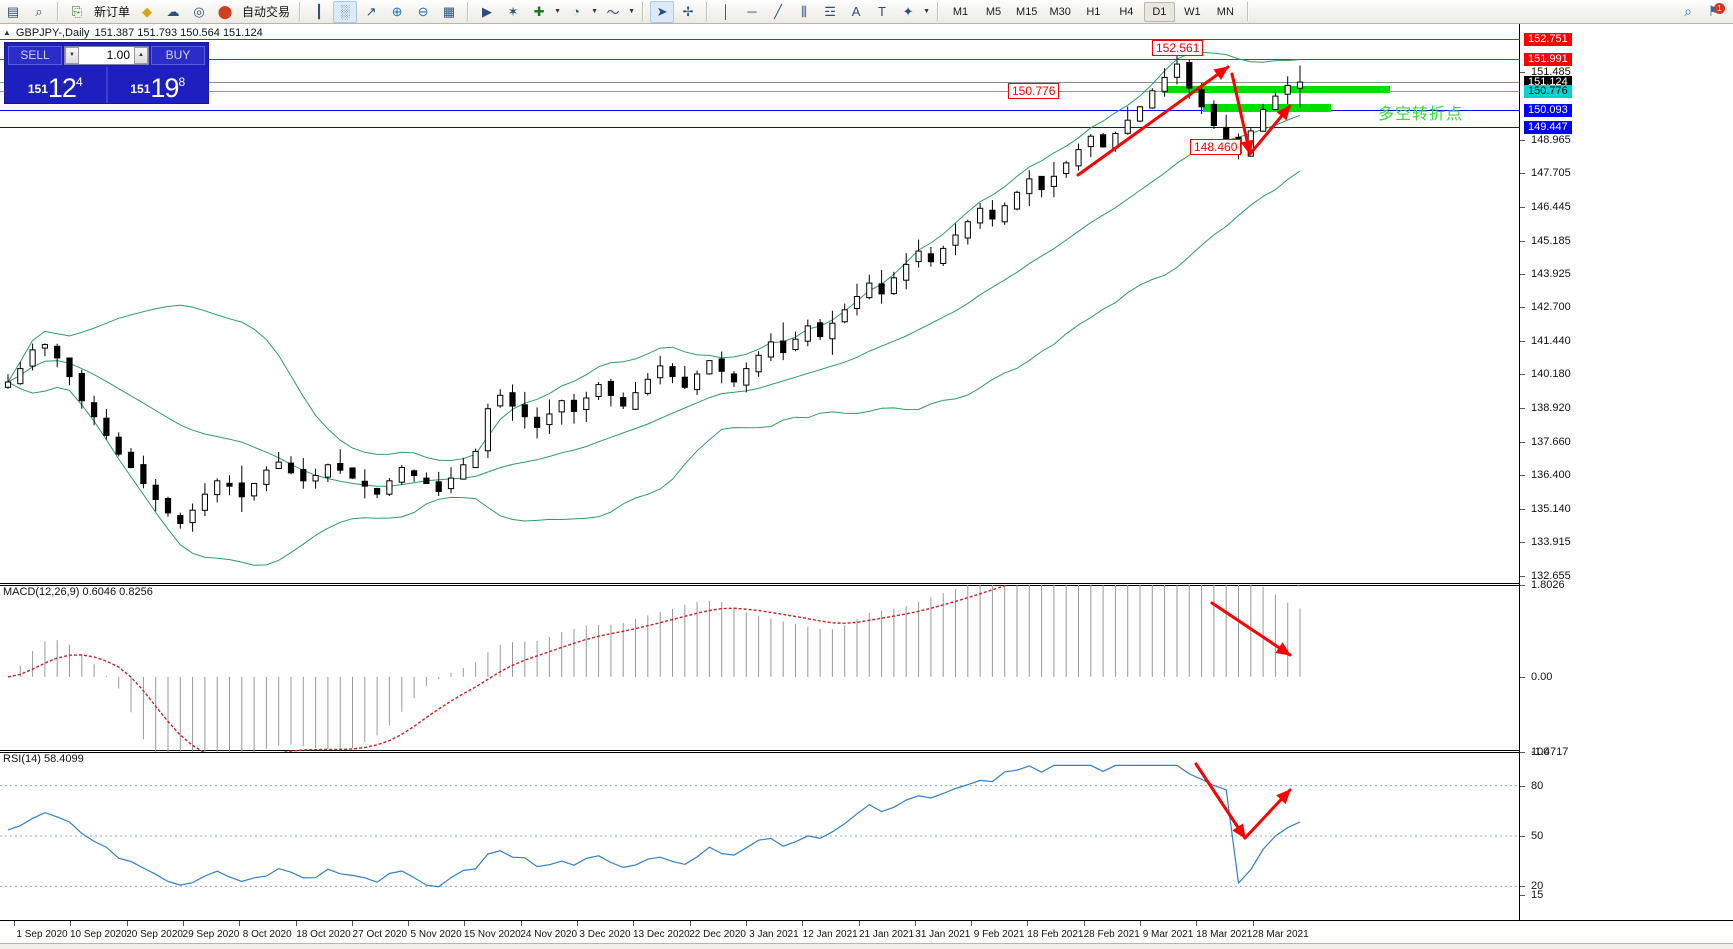 This screenshot has height=949, width=1733. I want to click on signals-icon: ☁, so click(173, 11).